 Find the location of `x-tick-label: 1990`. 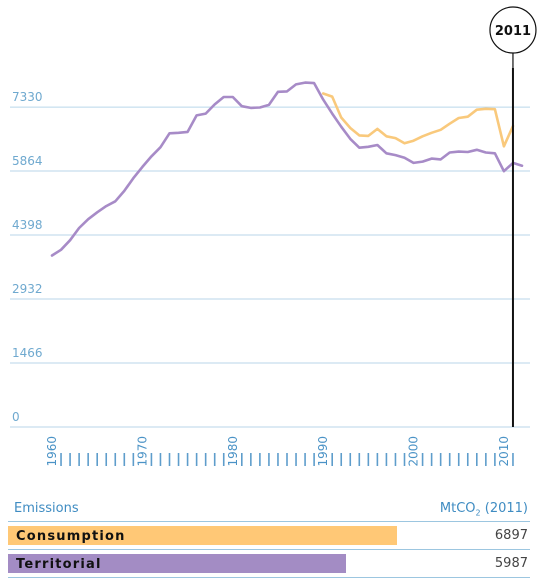

x-tick-label: 1990 is located at coordinates (323, 451).